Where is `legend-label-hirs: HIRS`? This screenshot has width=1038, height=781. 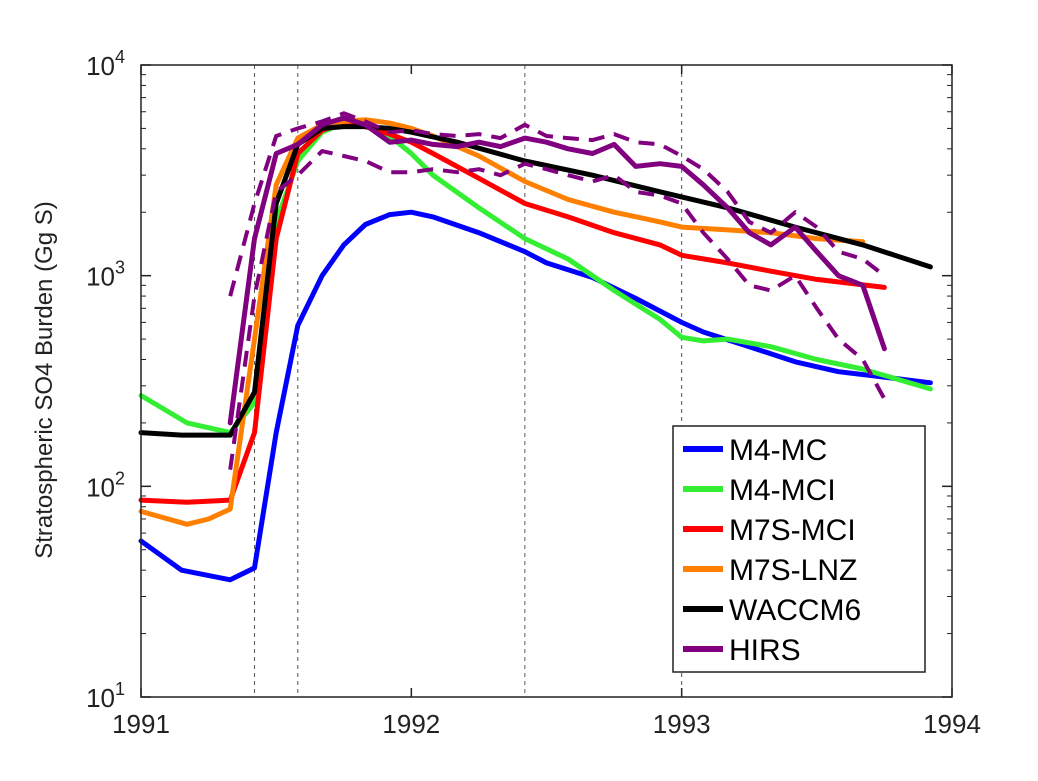
legend-label-hirs: HIRS is located at coordinates (765, 650).